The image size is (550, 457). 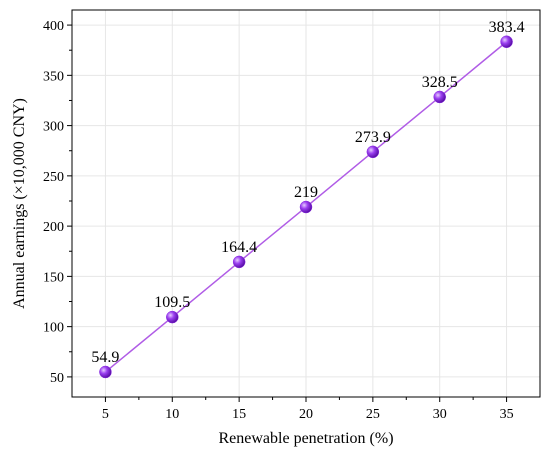 What do you see at coordinates (305, 438) in the screenshot?
I see `x-axis-title: Renewable penetration (%)` at bounding box center [305, 438].